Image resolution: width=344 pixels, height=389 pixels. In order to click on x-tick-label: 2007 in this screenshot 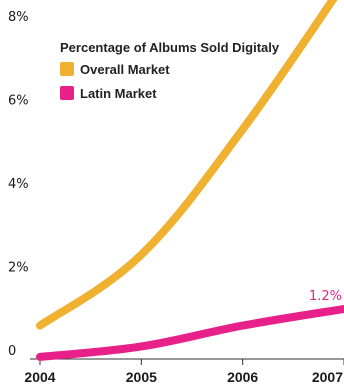, I will do `click(327, 377)`.